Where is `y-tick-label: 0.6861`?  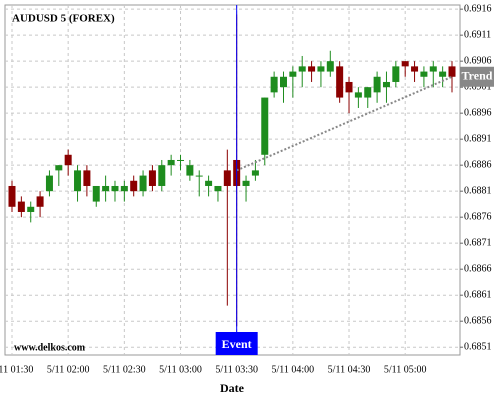
y-tick-label: 0.6861 is located at coordinates (478, 294).